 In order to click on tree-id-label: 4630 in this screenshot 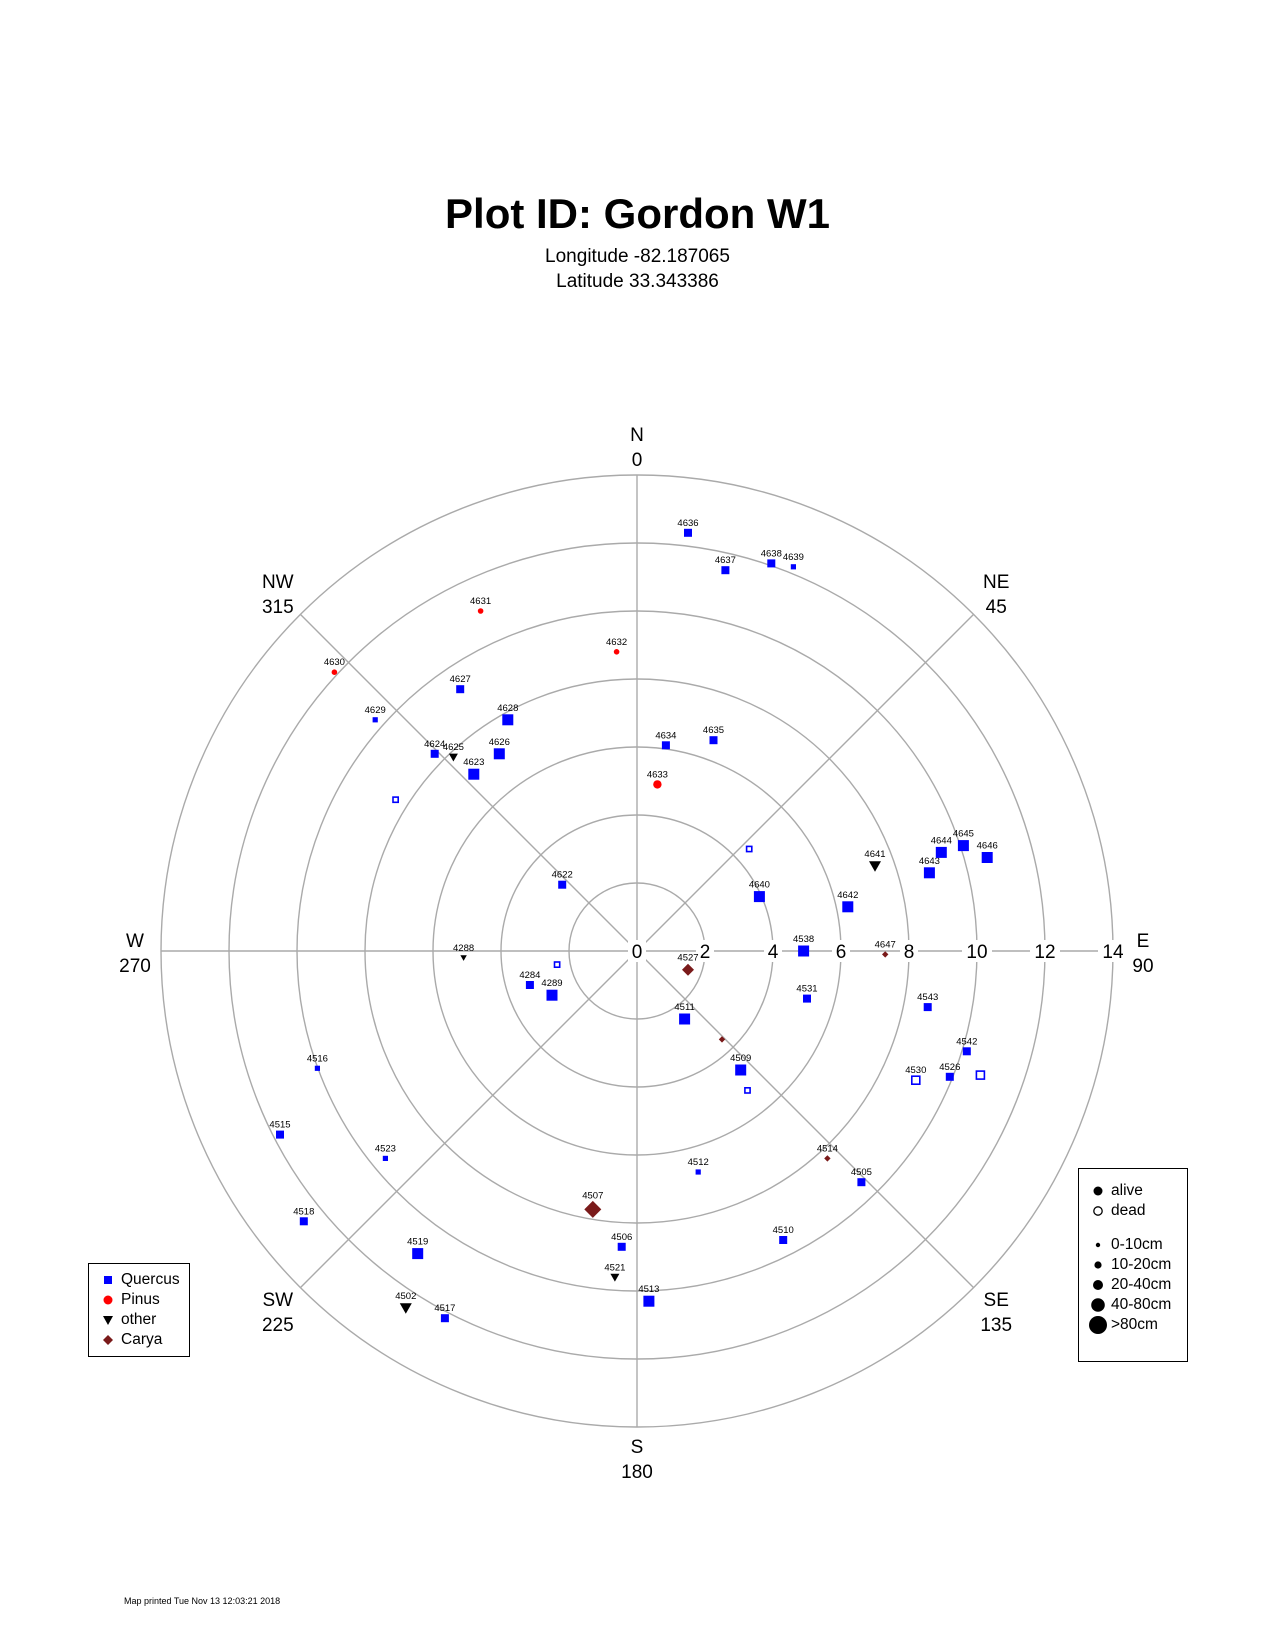, I will do `click(334, 662)`.